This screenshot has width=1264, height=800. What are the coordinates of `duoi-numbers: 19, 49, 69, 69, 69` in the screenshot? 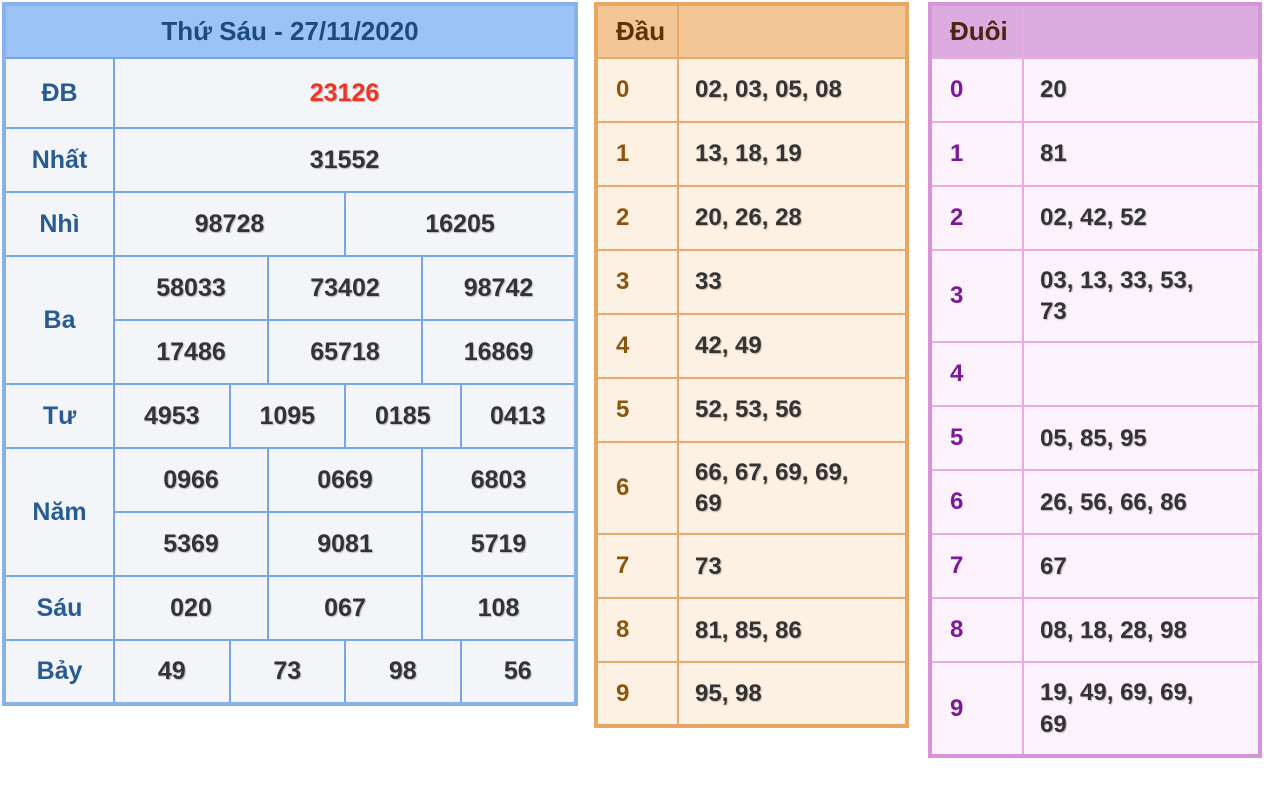 It's located at (1141, 709).